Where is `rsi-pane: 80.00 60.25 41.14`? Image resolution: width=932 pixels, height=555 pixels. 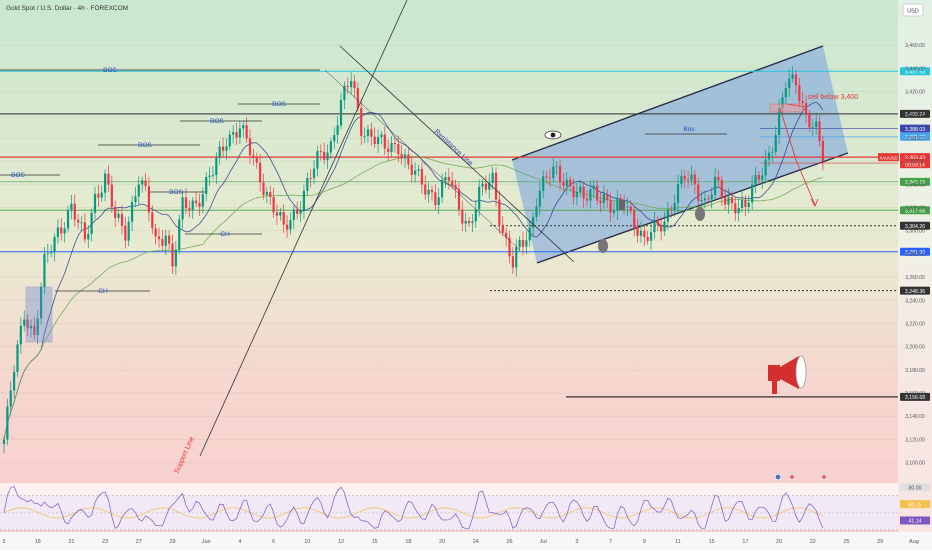
rsi-pane: 80.00 60.25 41.14 is located at coordinates (465, 507).